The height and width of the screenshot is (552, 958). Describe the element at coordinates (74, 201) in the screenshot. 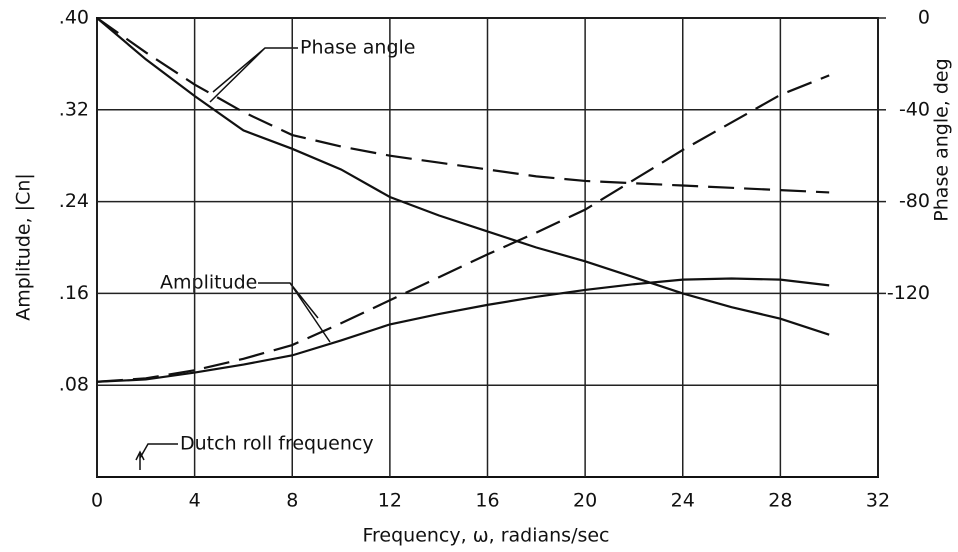

I see `y-tick-label: .24` at that location.